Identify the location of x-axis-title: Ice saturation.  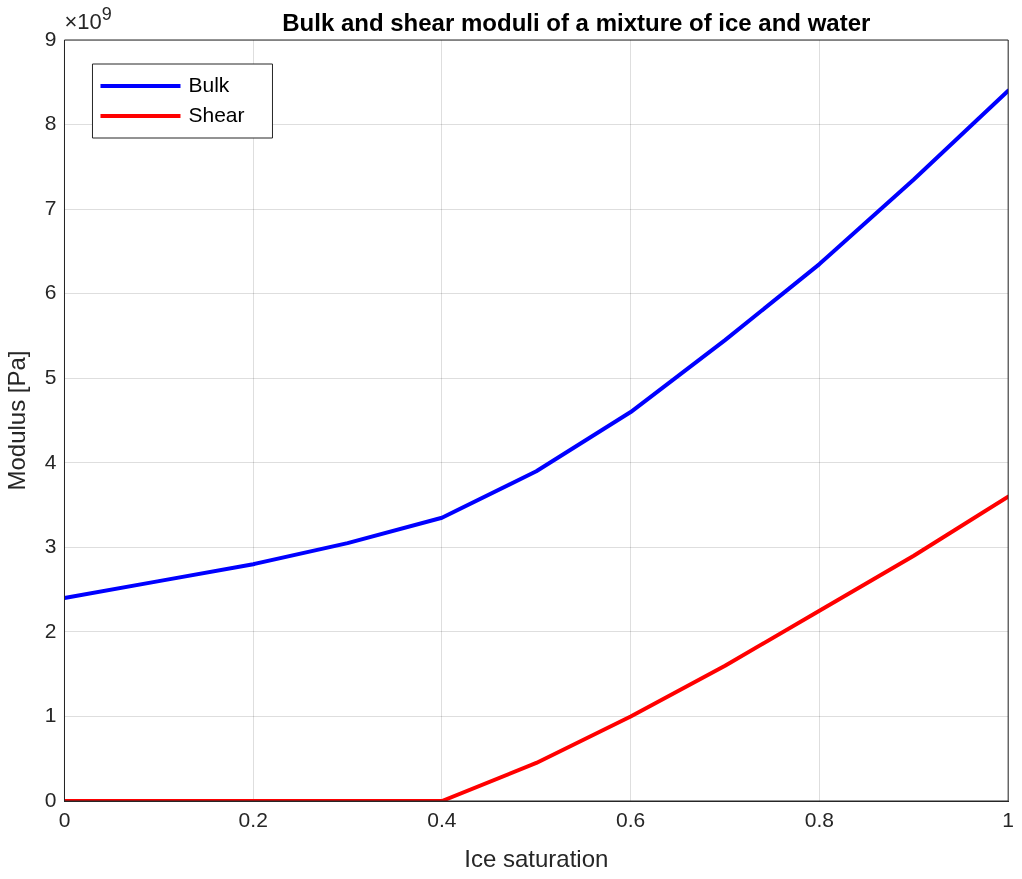
(536, 859).